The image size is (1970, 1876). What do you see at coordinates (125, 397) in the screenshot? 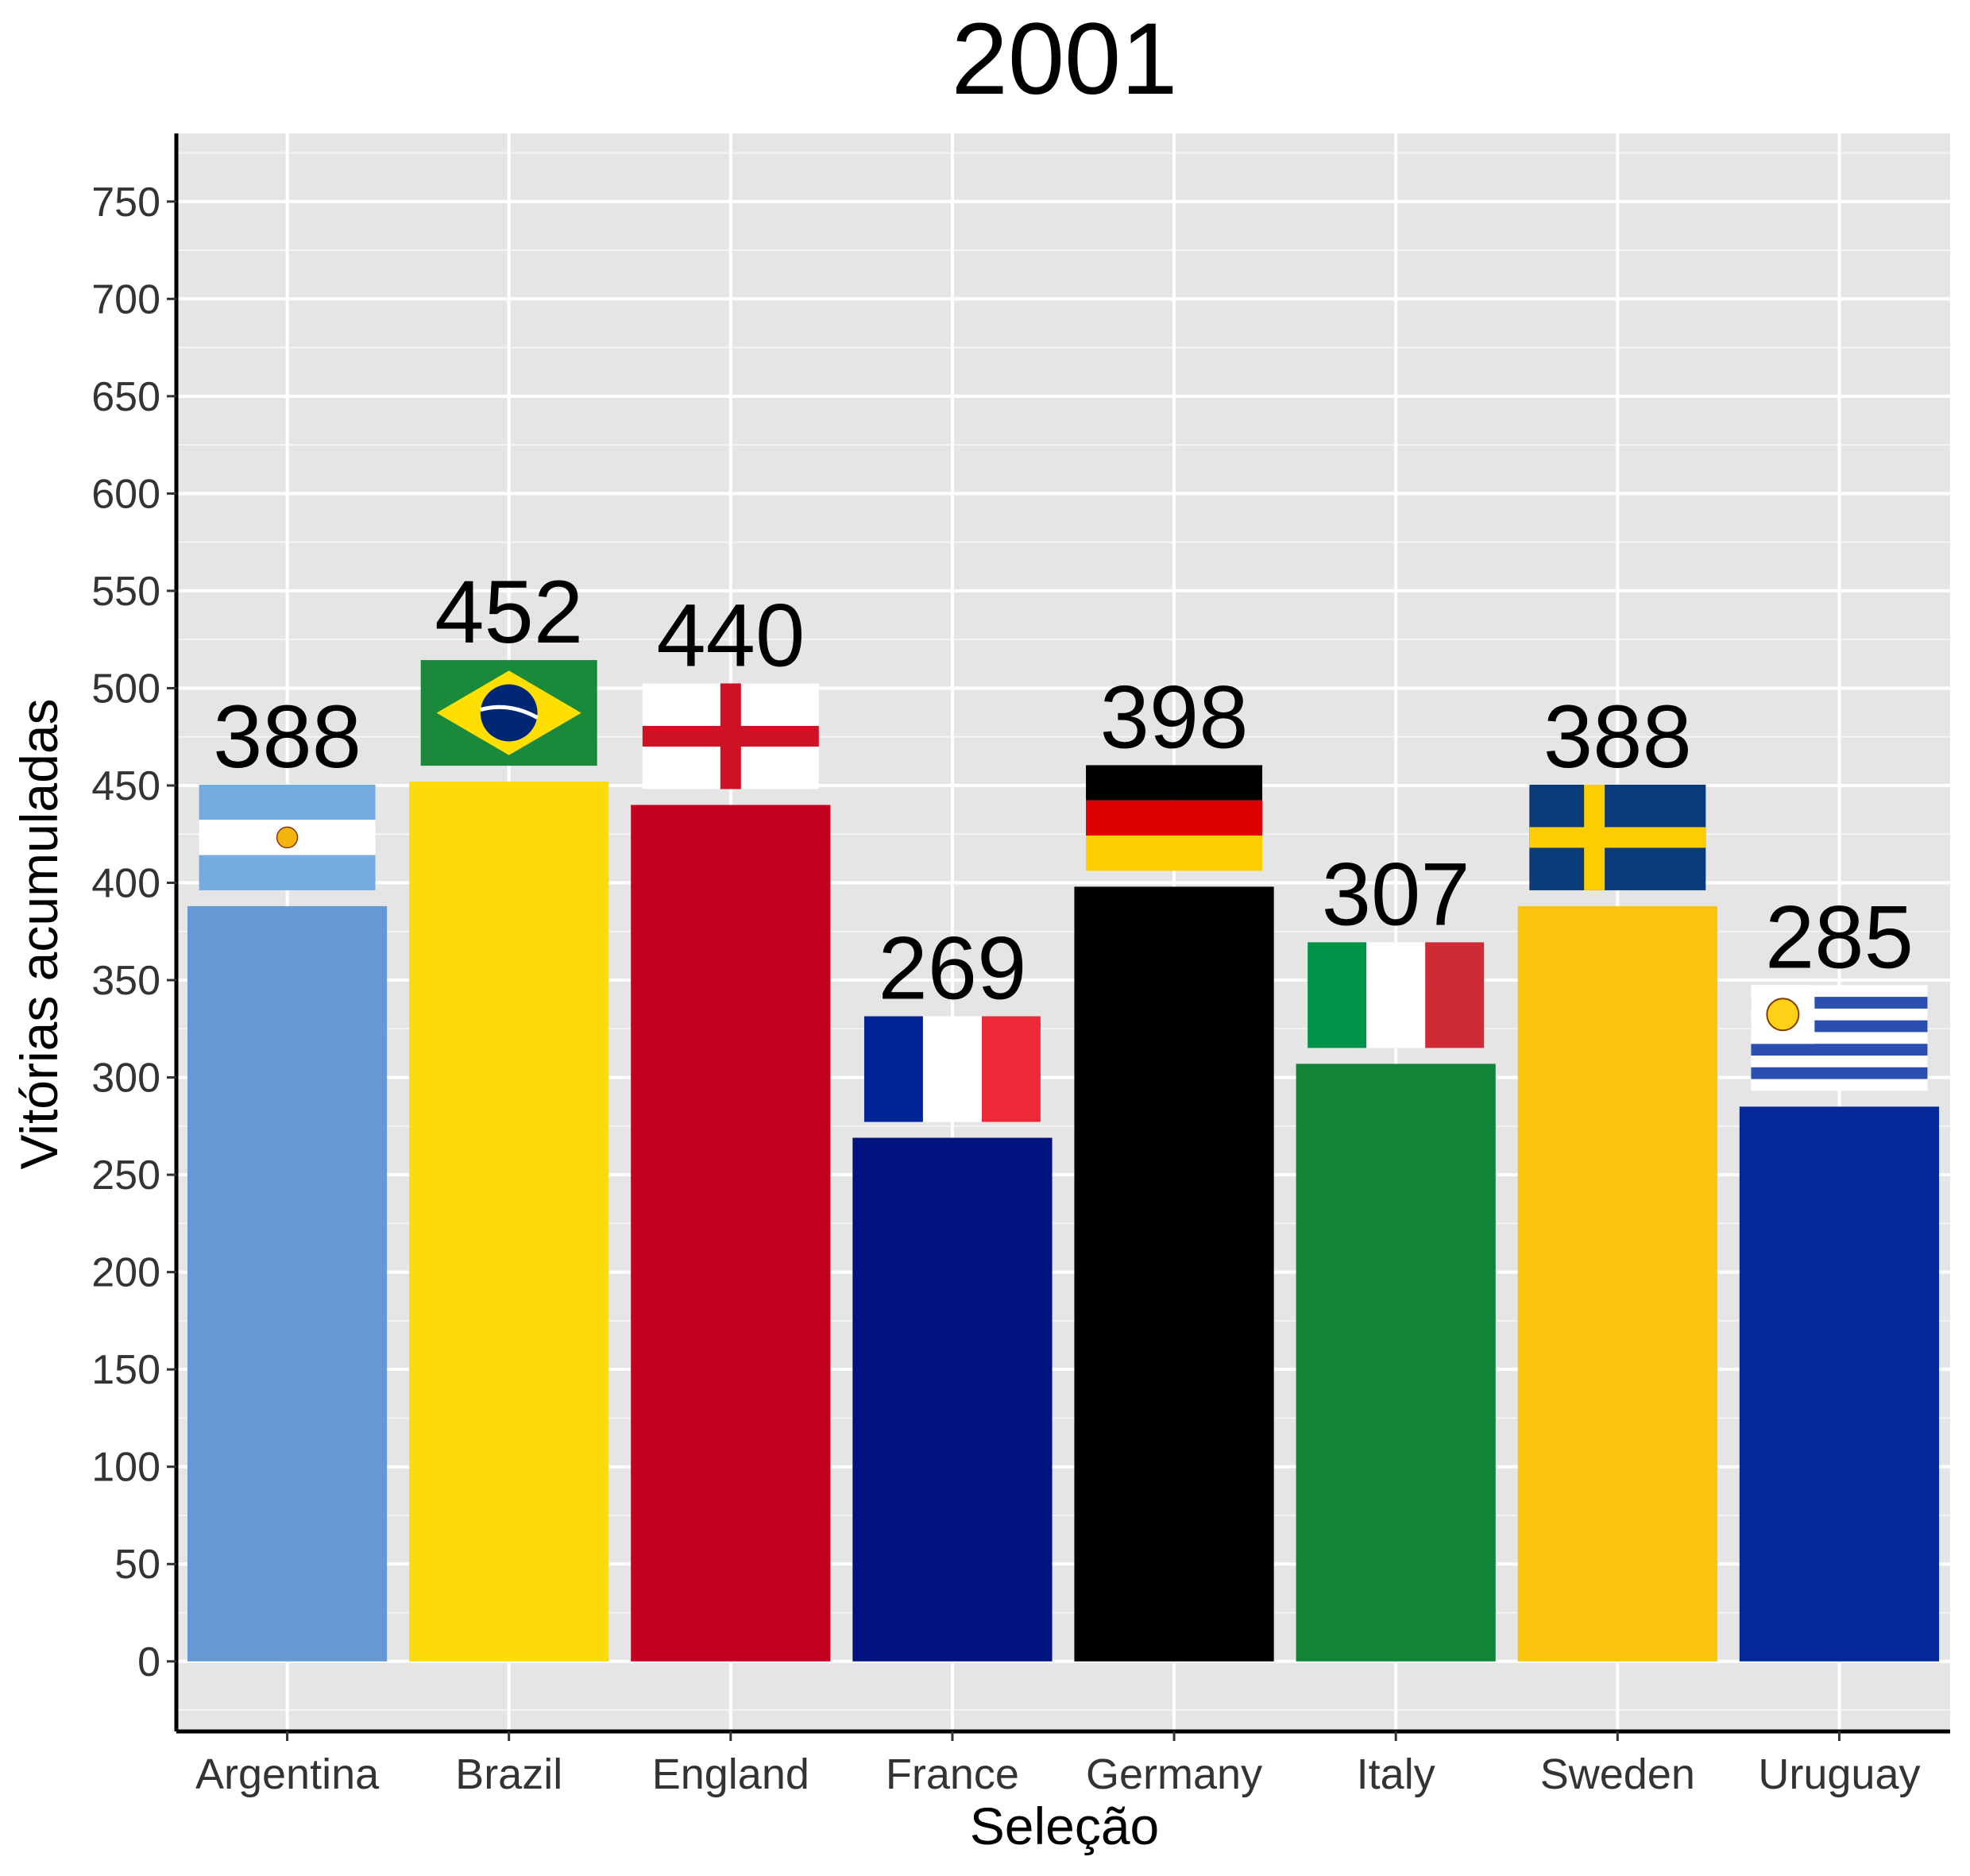
I see `y-tick-label: 650` at bounding box center [125, 397].